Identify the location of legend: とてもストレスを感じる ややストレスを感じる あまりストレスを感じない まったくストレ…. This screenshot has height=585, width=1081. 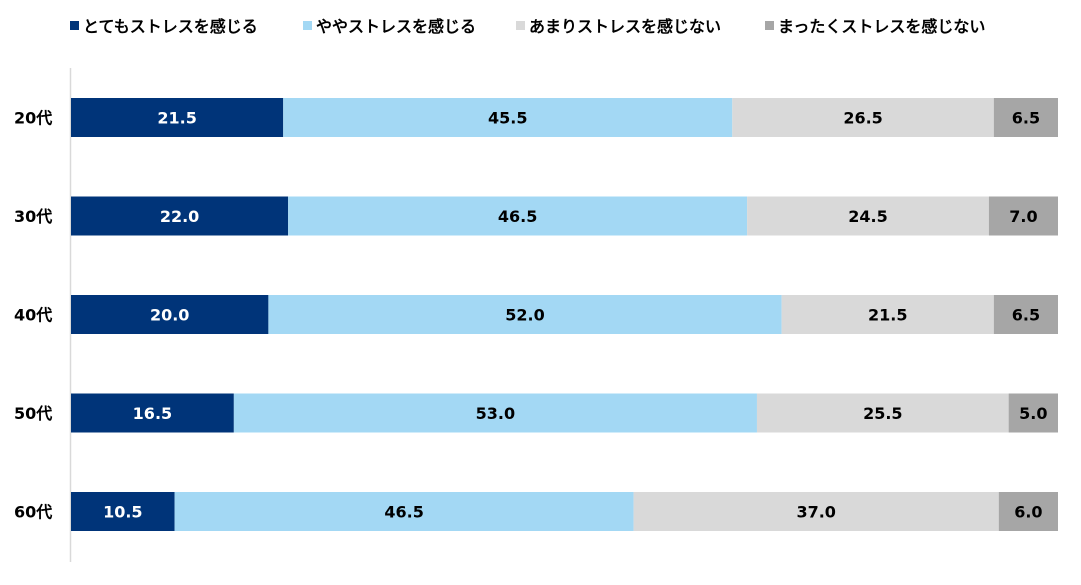
(527, 26).